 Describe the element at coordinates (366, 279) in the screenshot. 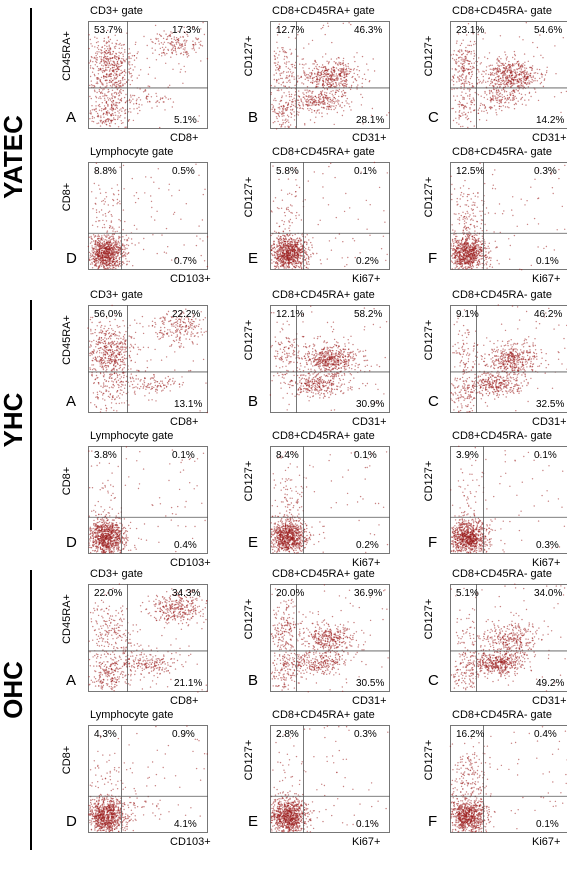

I see `x-axis-label: Ki67+` at that location.